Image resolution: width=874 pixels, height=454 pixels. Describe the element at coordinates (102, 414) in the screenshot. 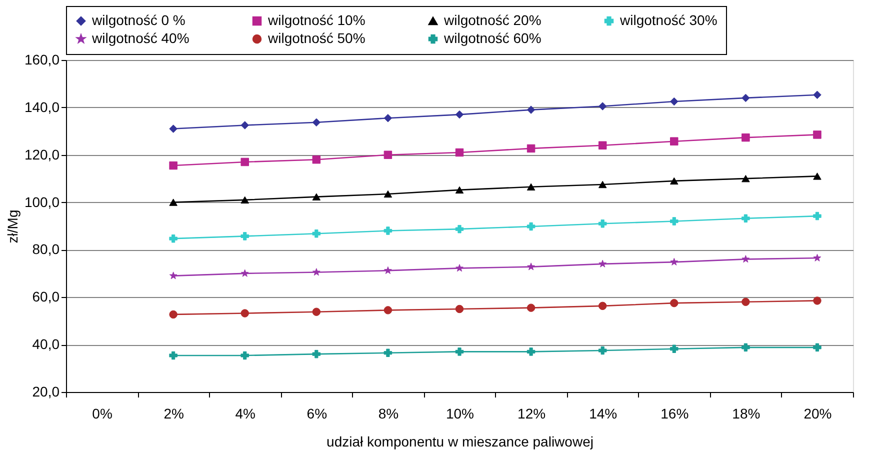

I see `x-tick-label: 0%` at that location.